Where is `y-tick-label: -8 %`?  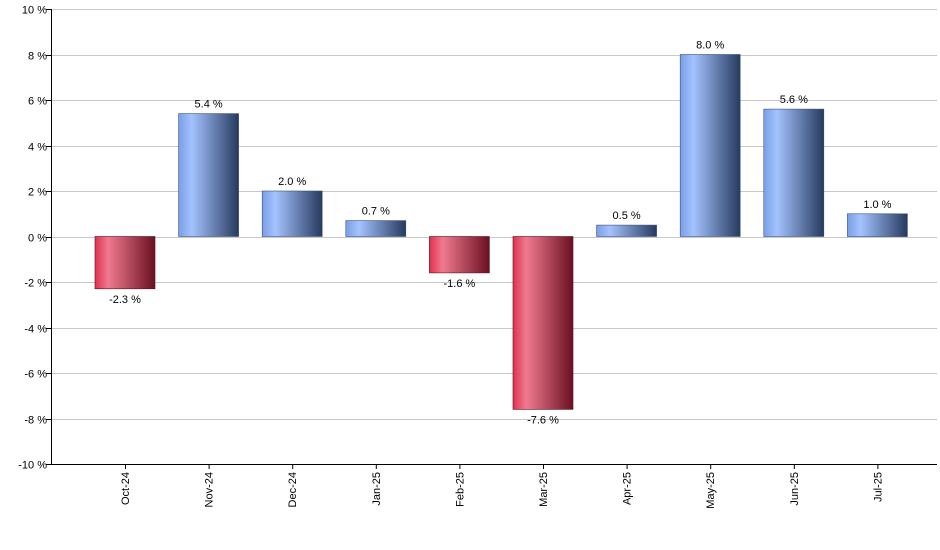
y-tick-label: -8 % is located at coordinates (35, 421).